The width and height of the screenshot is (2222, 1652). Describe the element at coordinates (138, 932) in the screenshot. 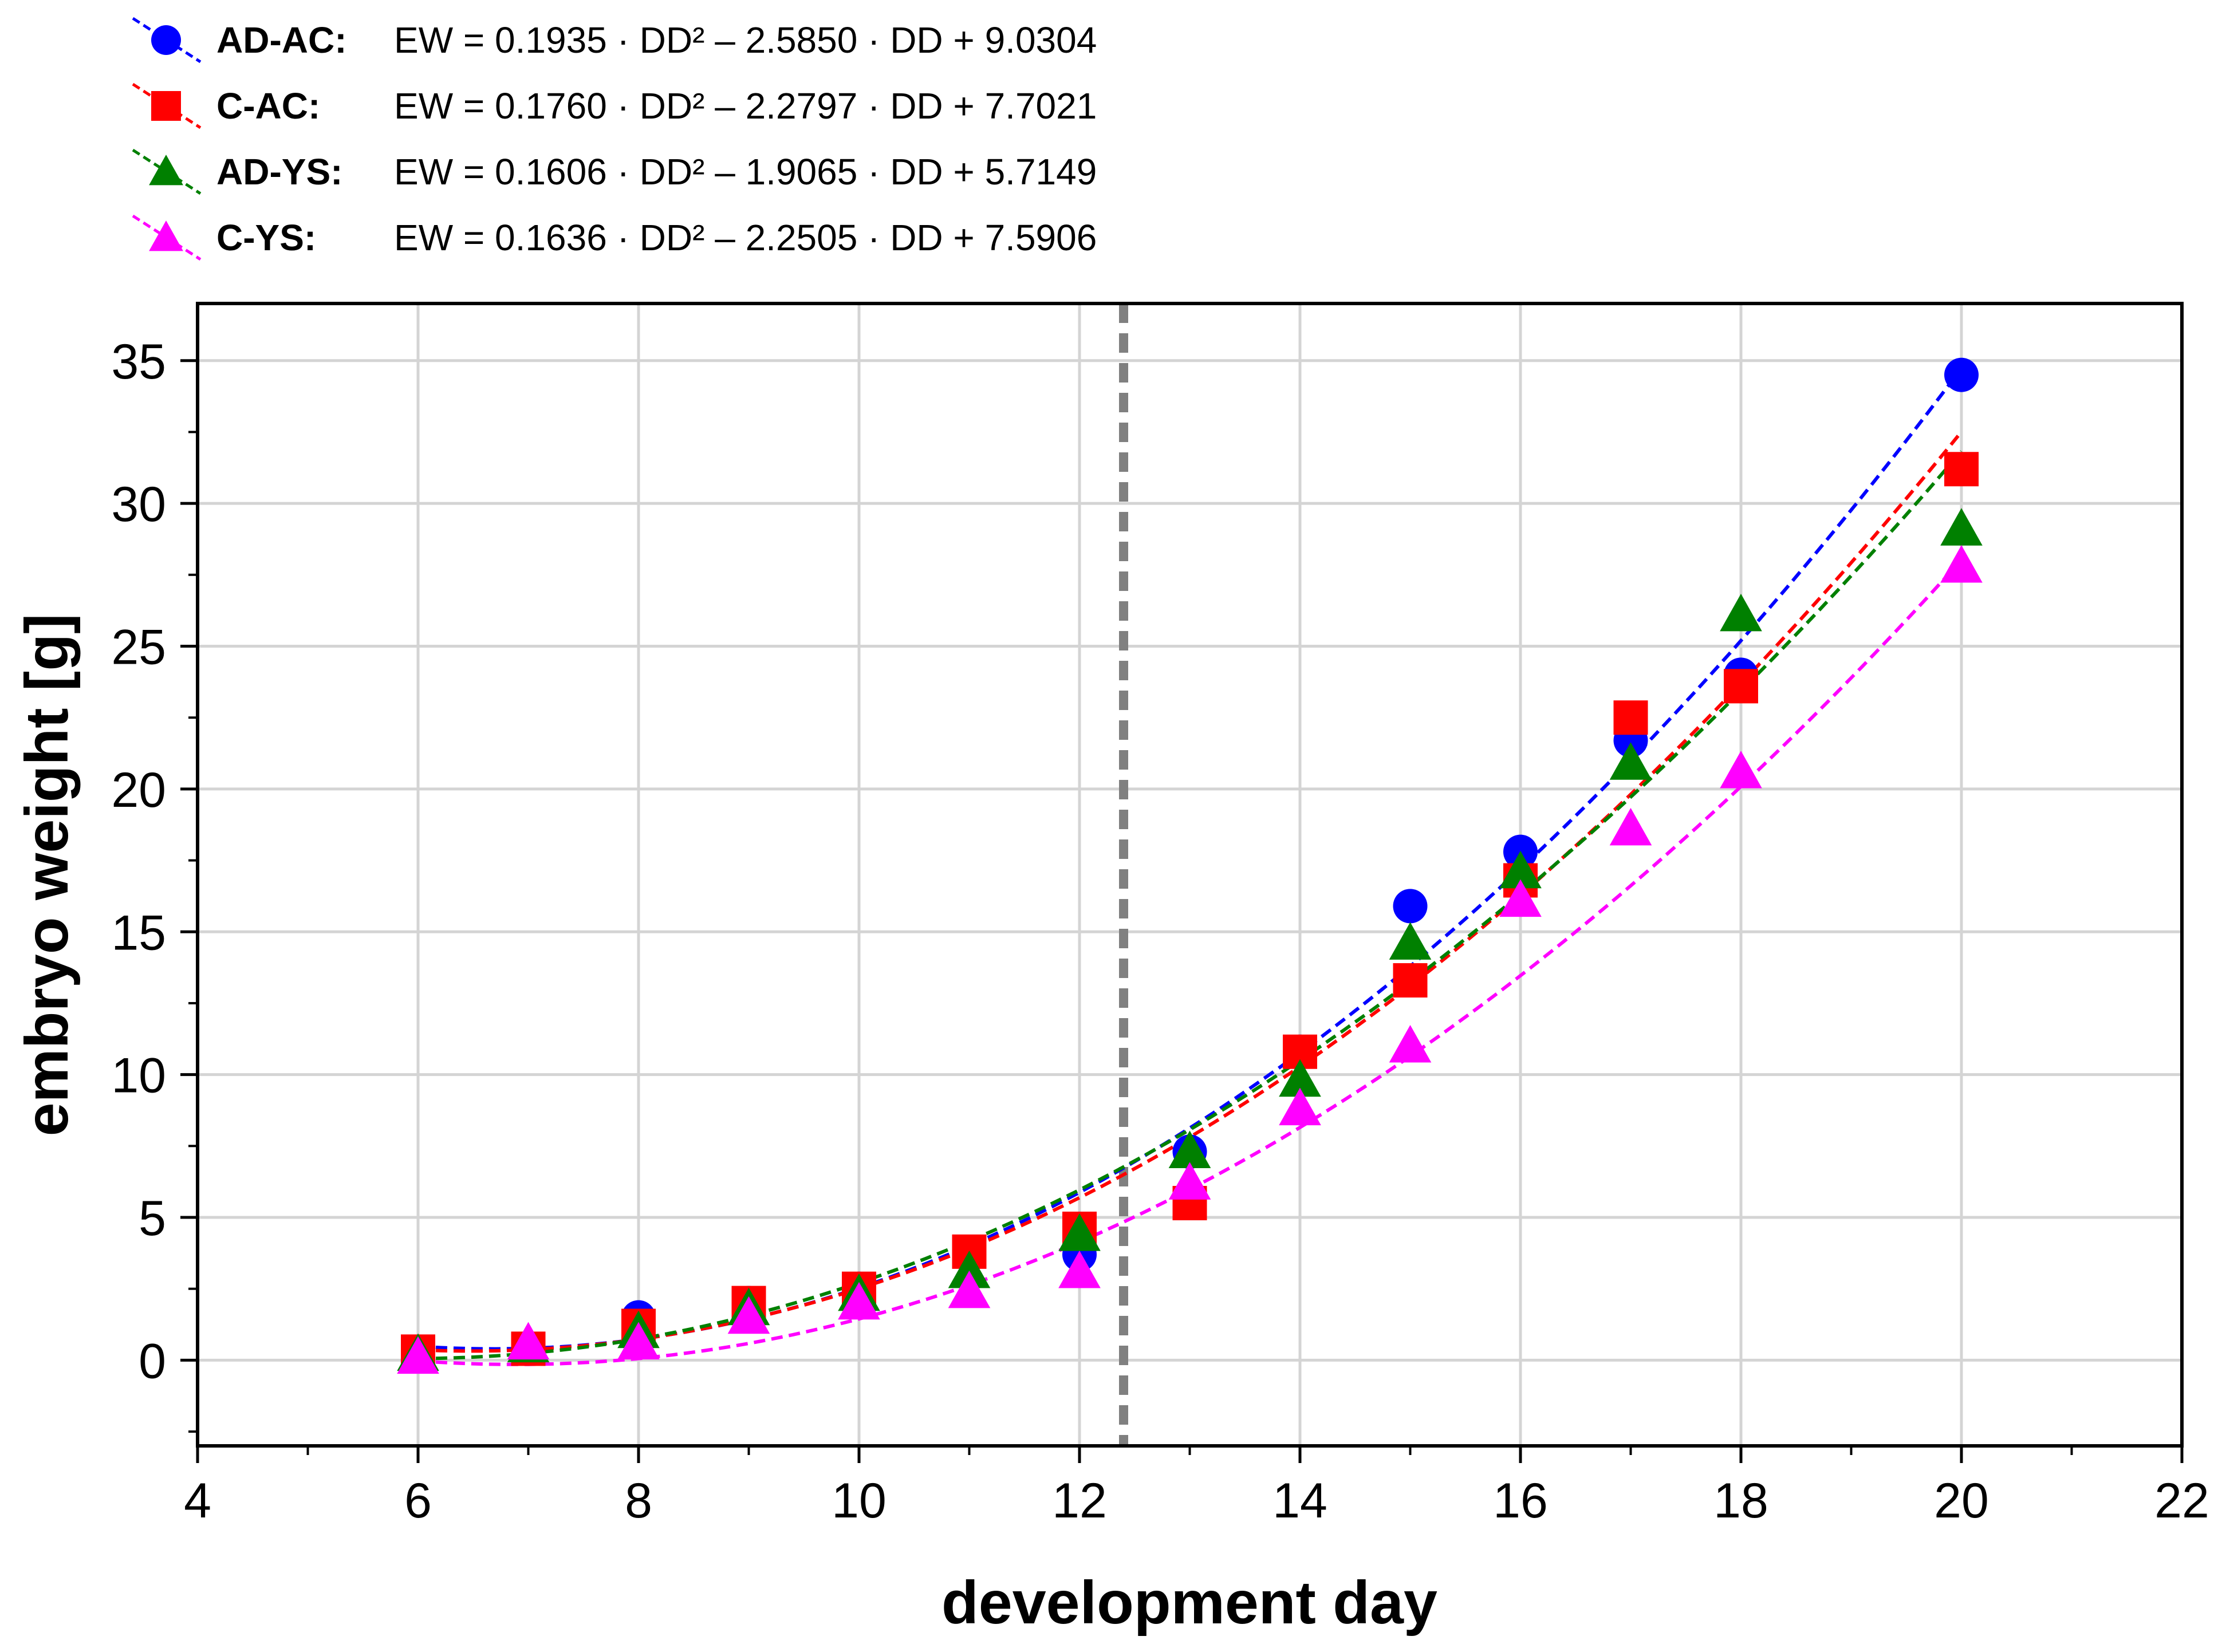

I see `y-tick-label: 15` at that location.